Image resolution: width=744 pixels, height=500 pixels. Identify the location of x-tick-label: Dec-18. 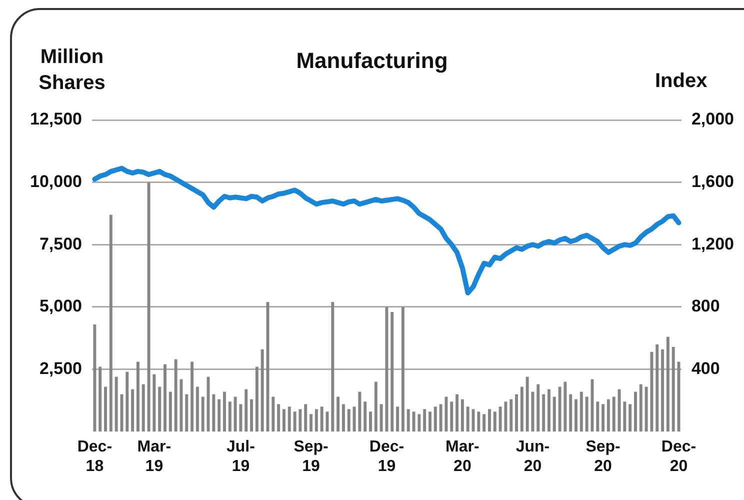
(94, 456).